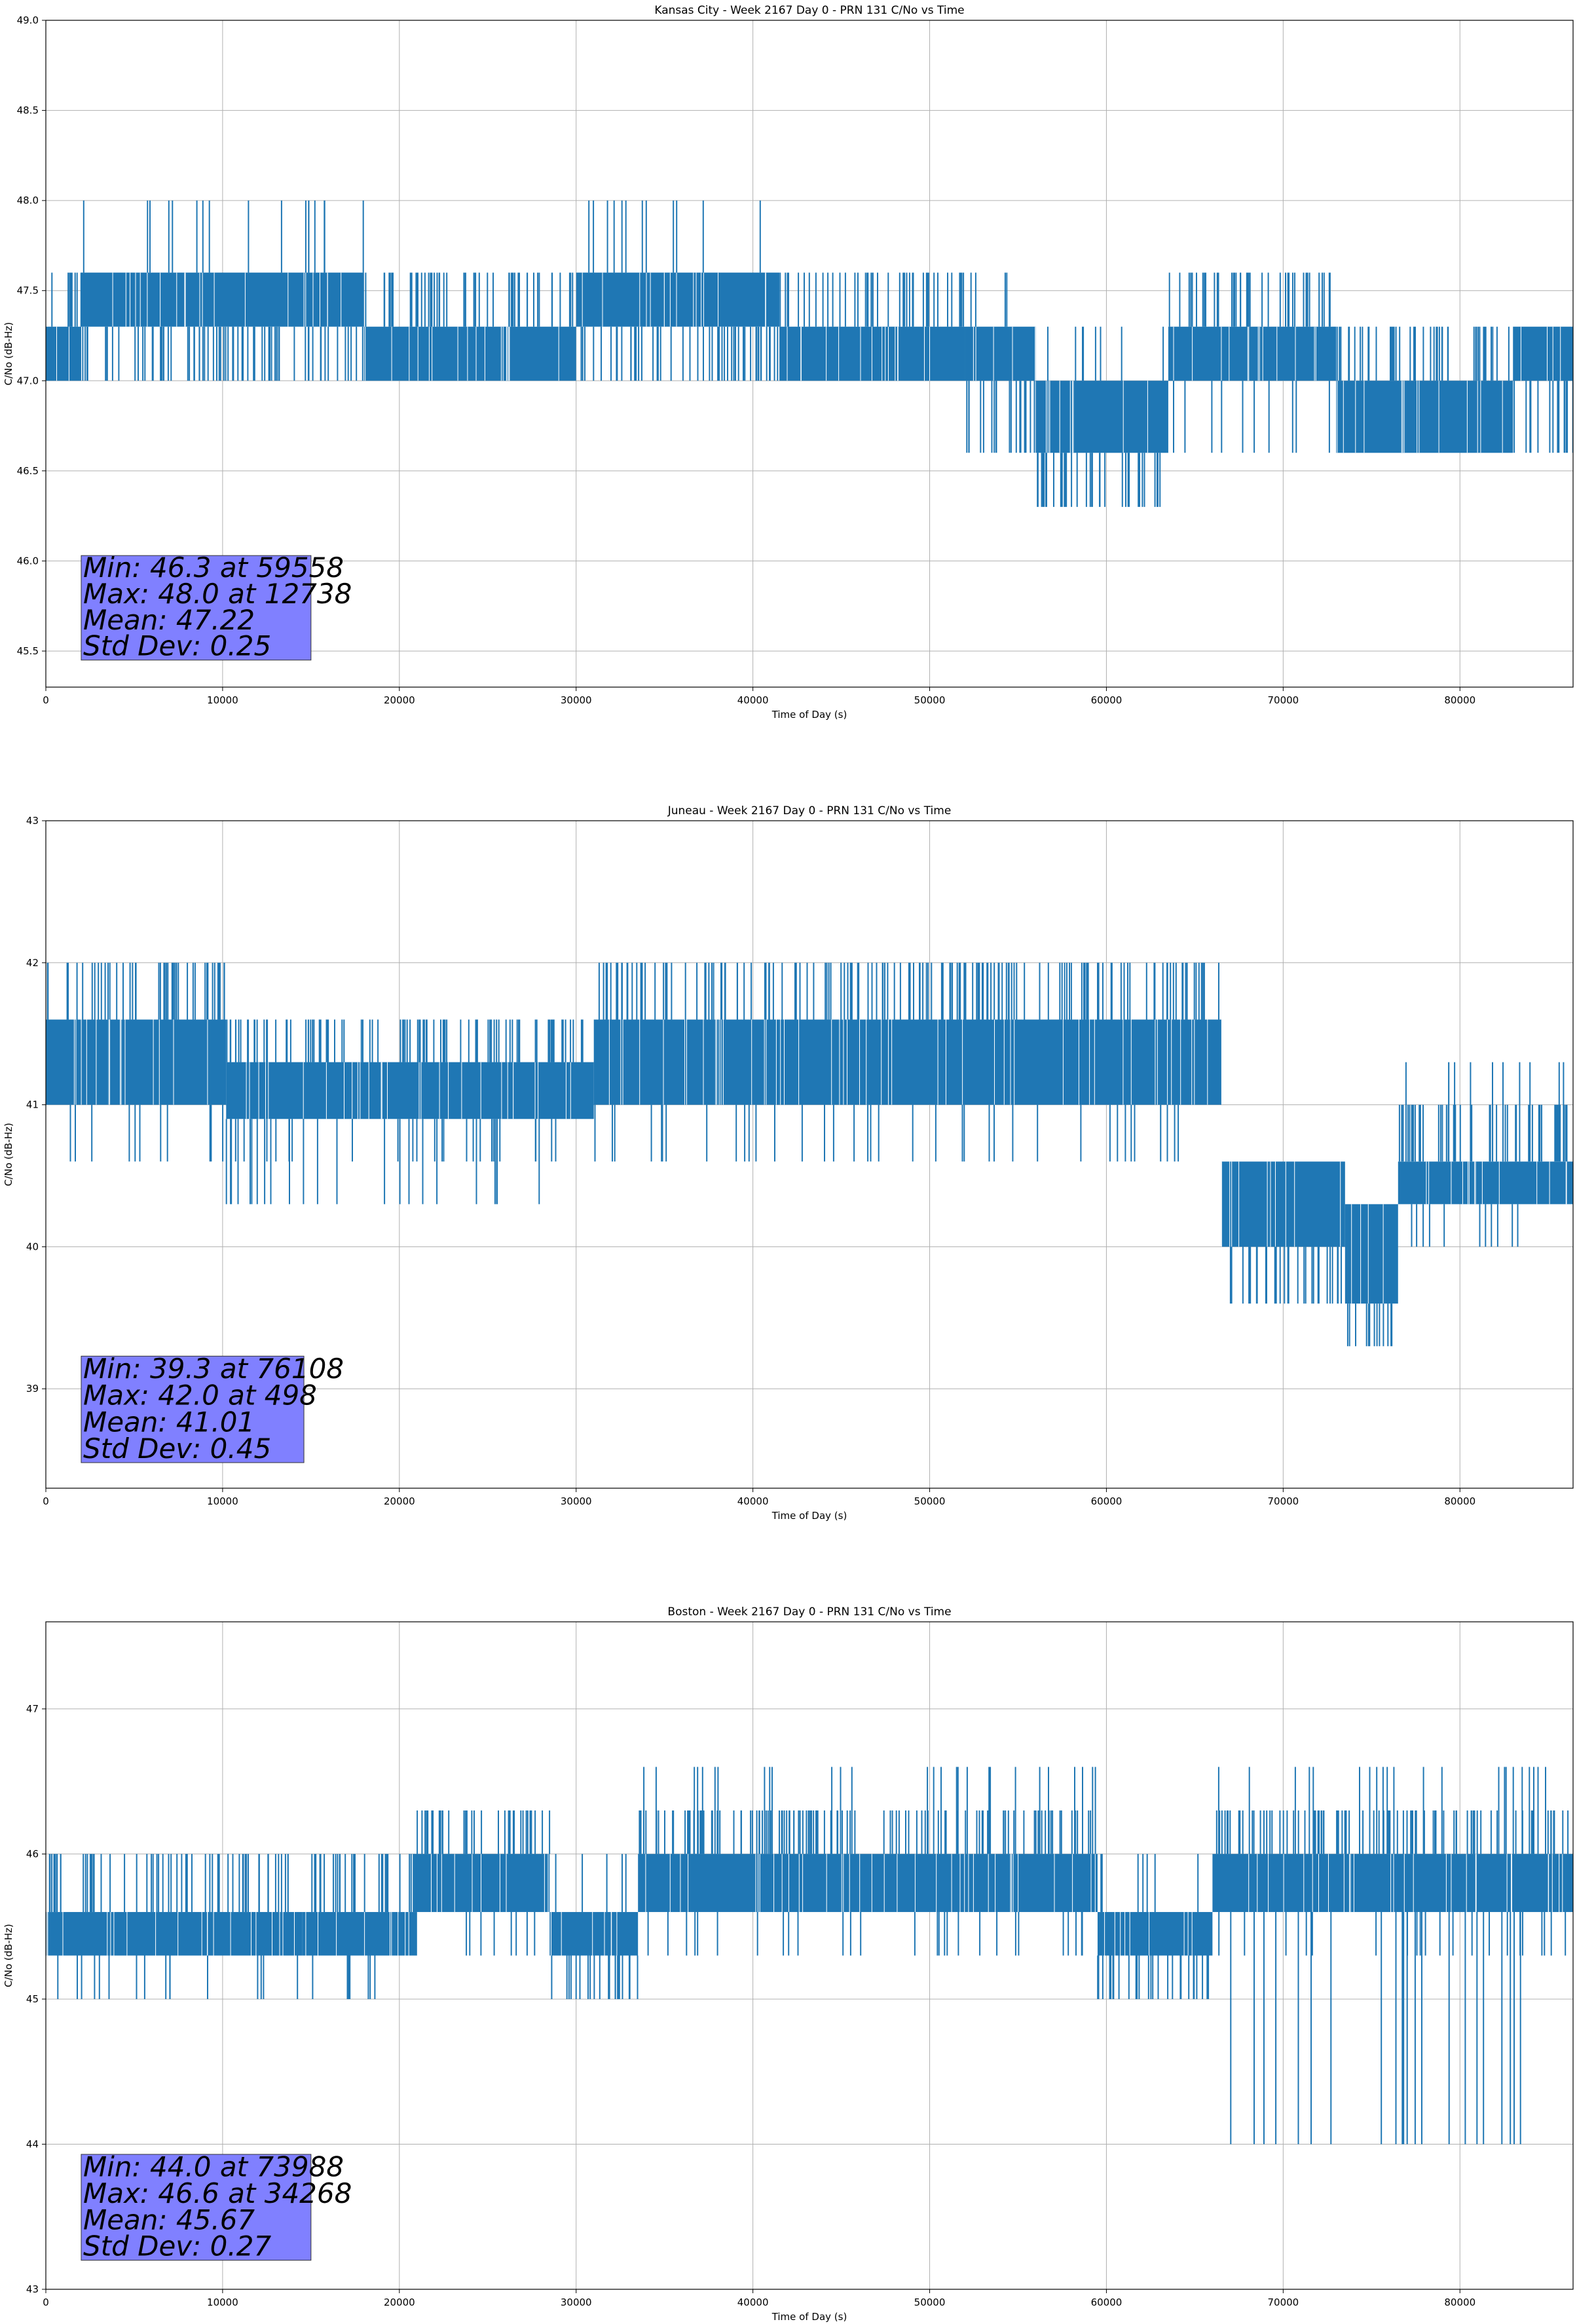  I want to click on y-tick-label: 45.5, so click(28, 651).